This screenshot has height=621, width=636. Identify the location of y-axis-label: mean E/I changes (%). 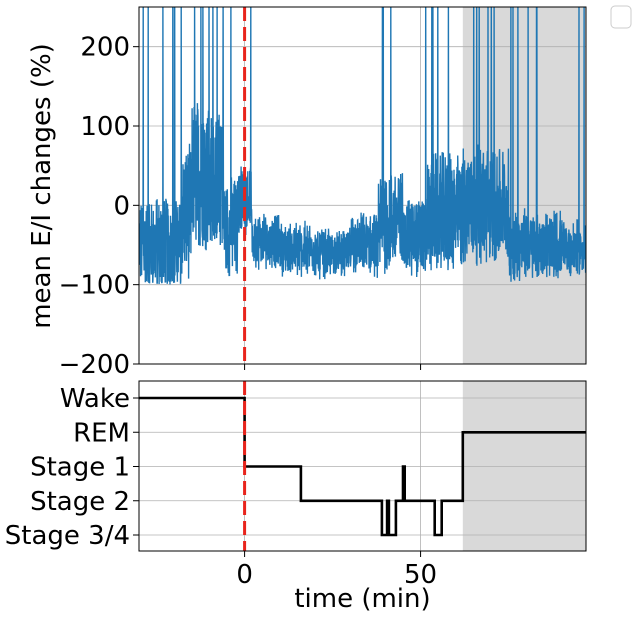
(42, 186).